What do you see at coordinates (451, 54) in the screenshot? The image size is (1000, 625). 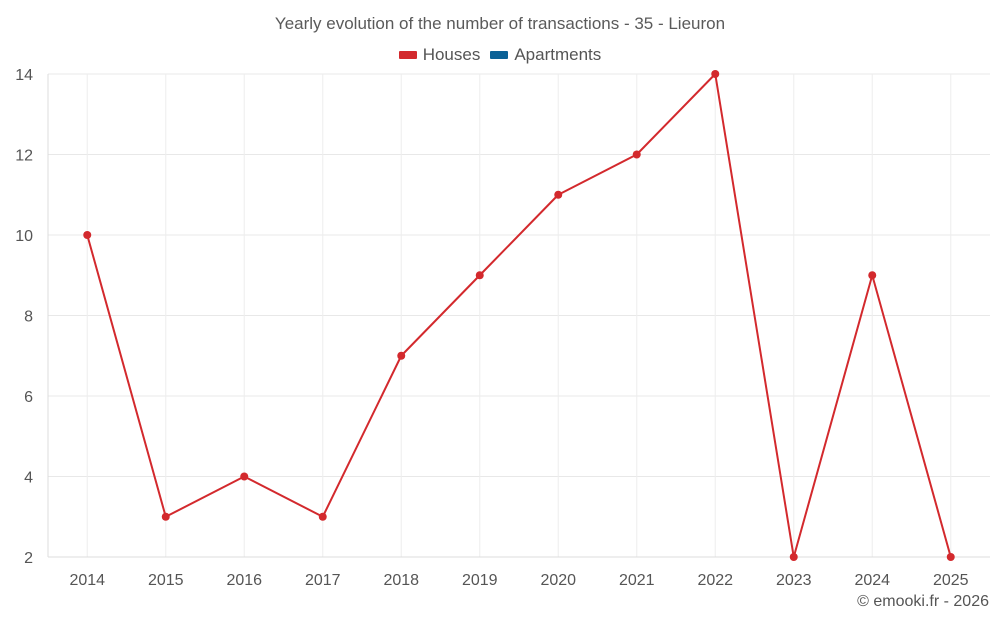 I see `legend-label-houses: Houses` at bounding box center [451, 54].